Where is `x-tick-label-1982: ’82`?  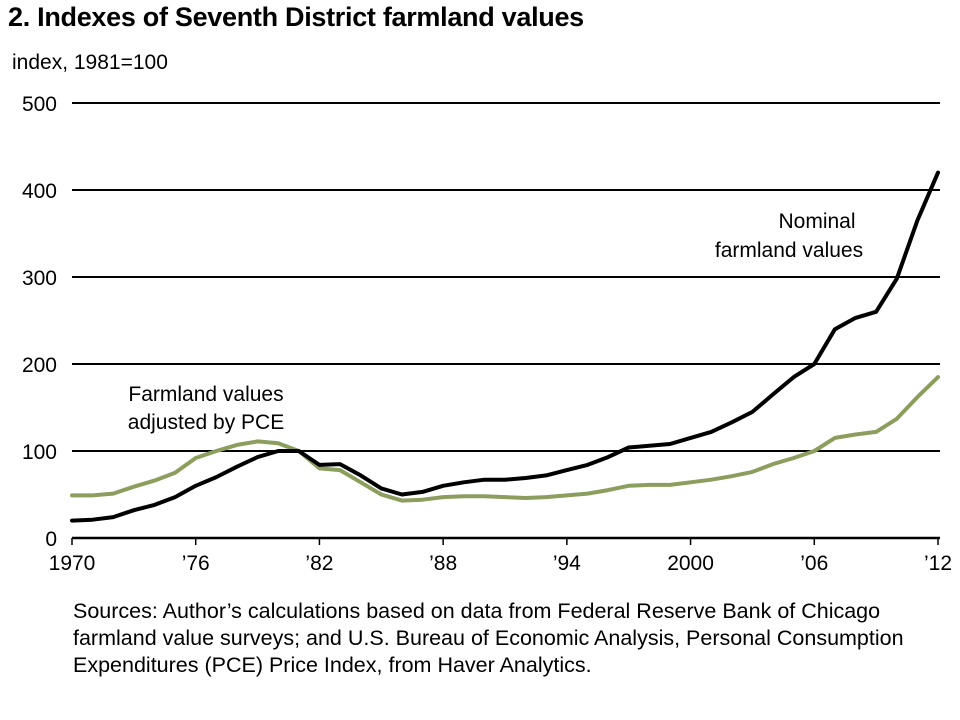 x-tick-label-1982: ’82 is located at coordinates (319, 563).